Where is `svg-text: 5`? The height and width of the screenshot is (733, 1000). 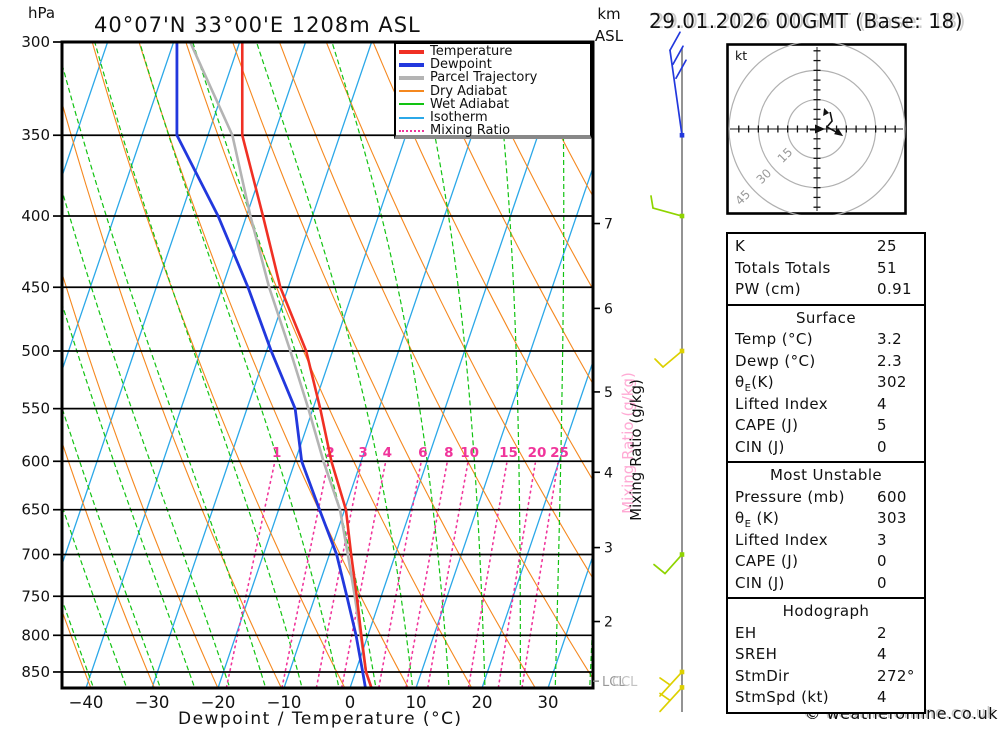 svg-text: 5 is located at coordinates (608, 393).